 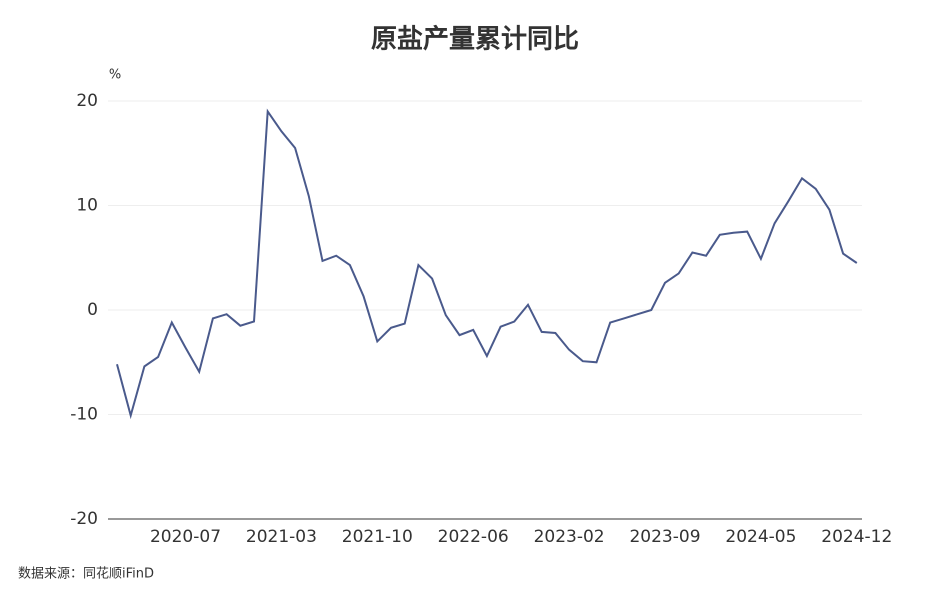 I want to click on x-tick-label: 2023-02, so click(x=569, y=537).